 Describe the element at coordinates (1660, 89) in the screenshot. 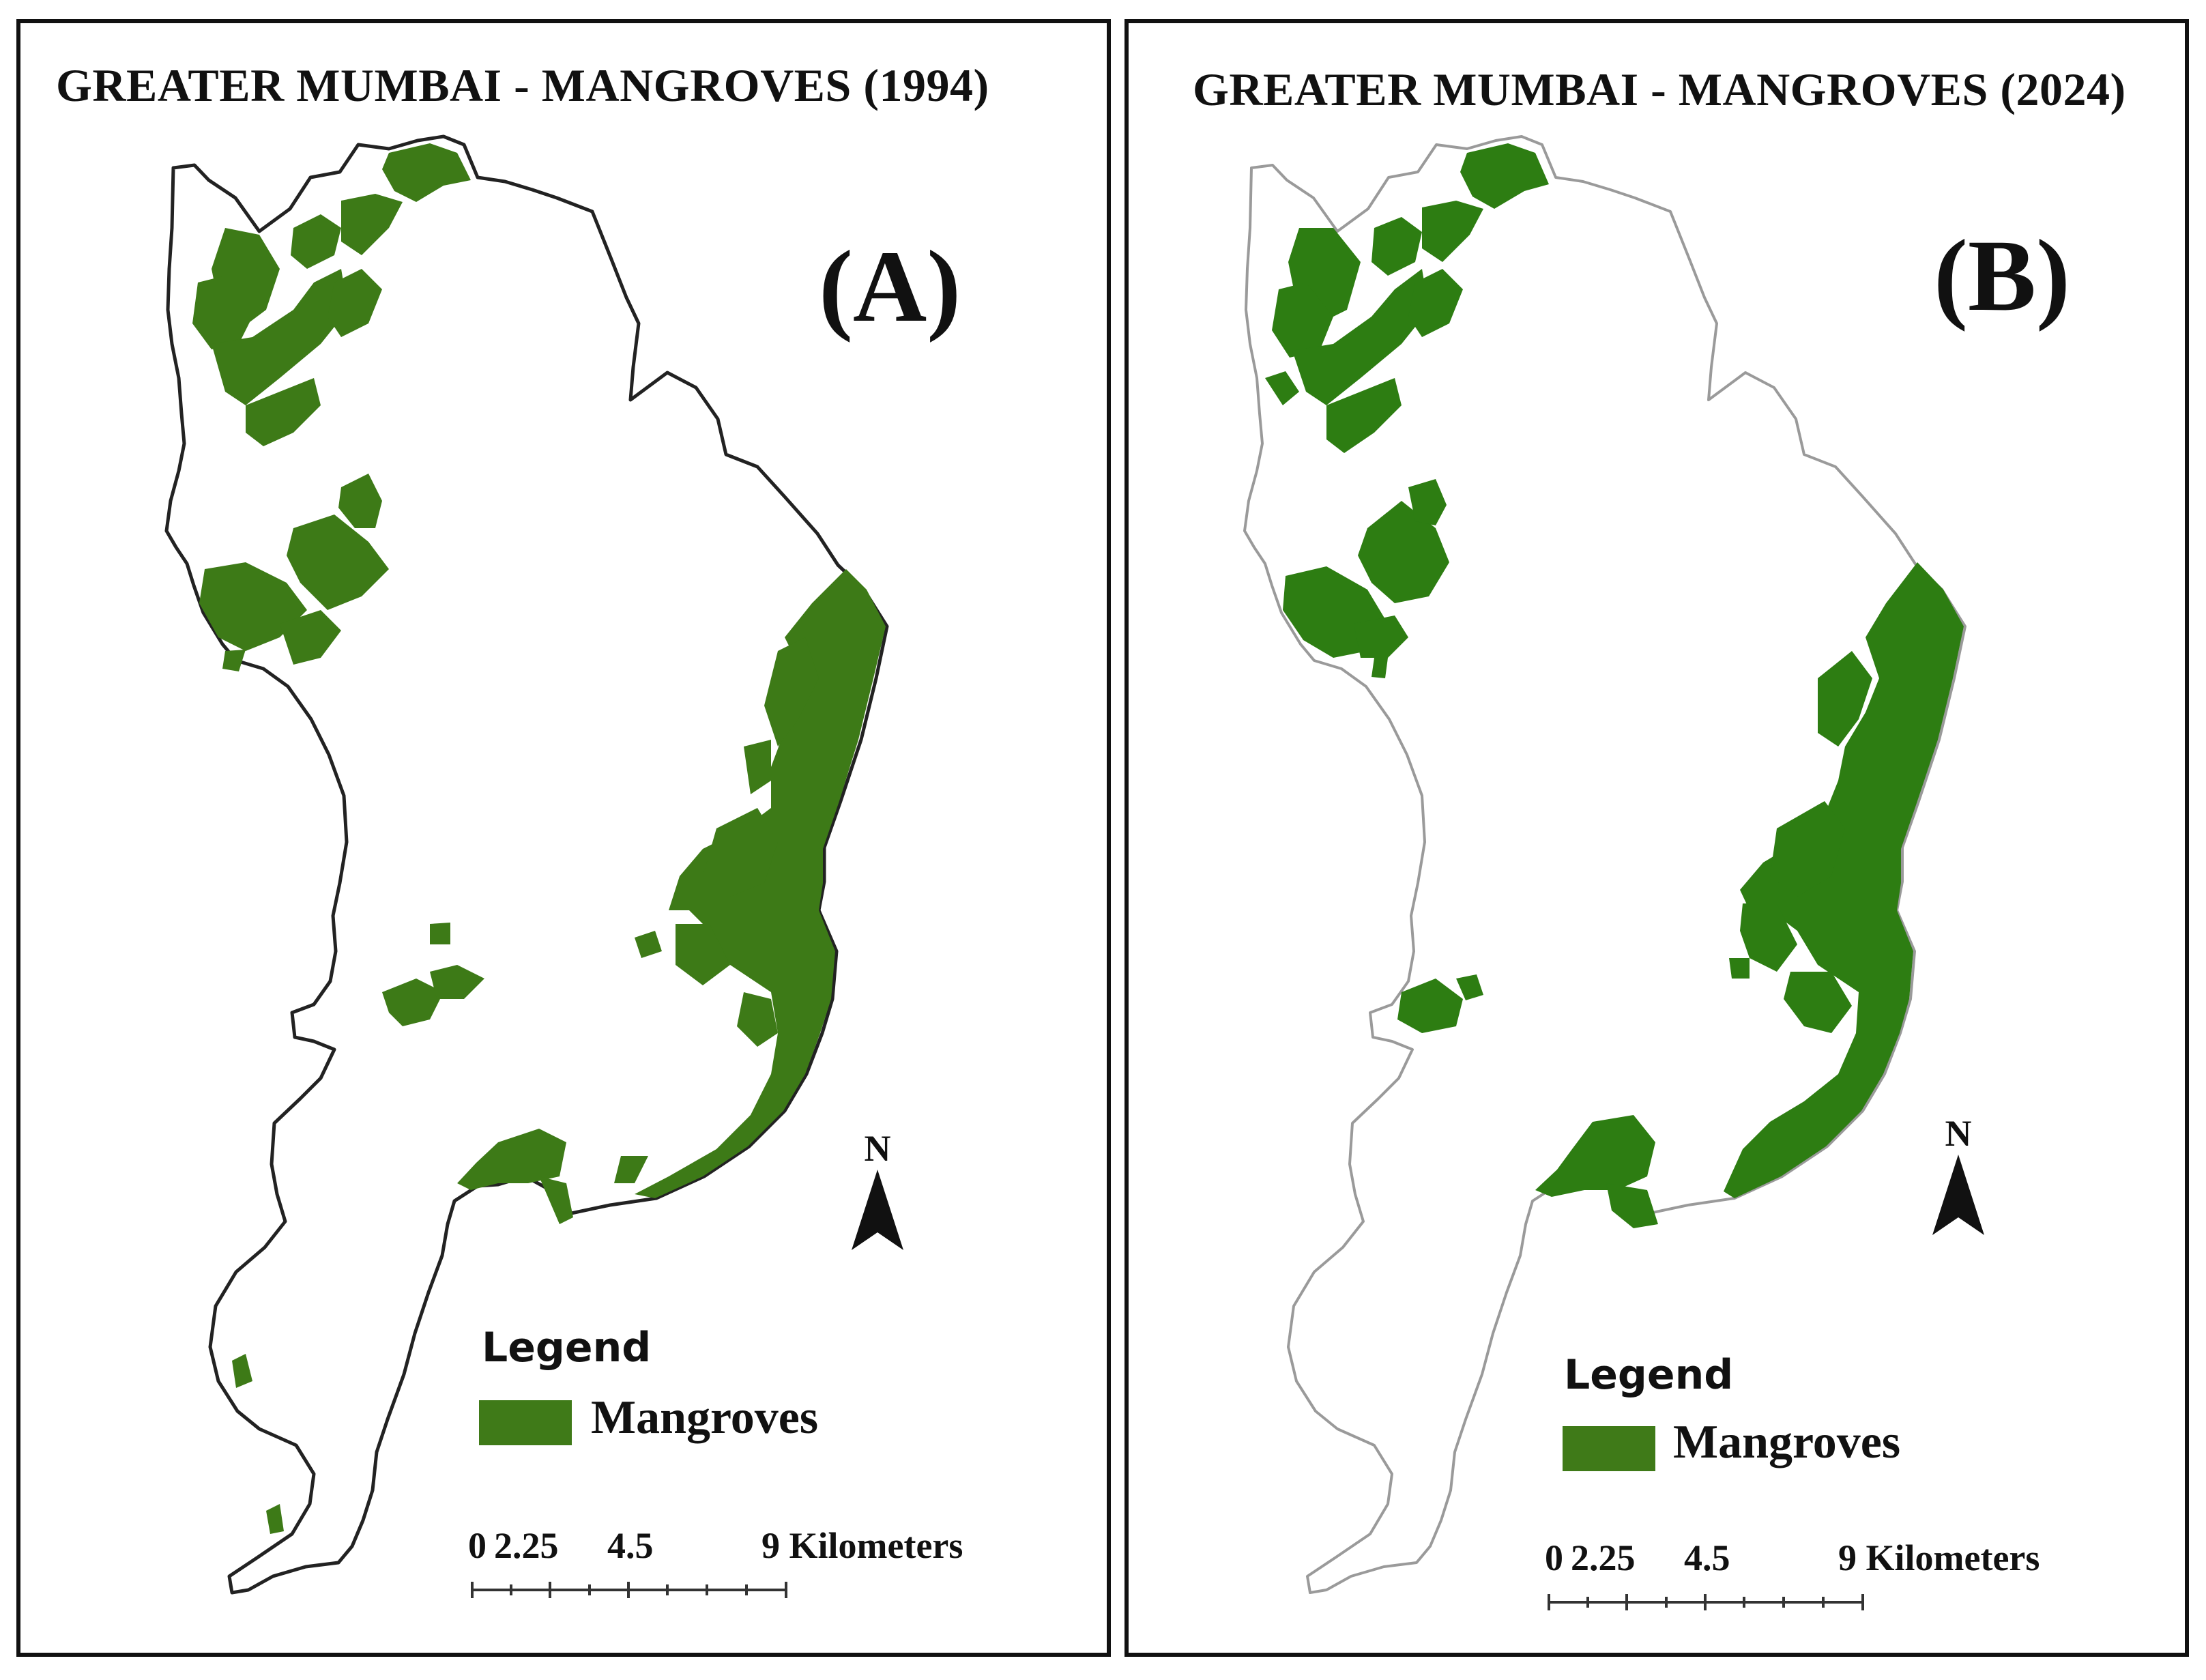

I see `map-title: GREATER MUMBAI - MANGROVES (2024)` at that location.